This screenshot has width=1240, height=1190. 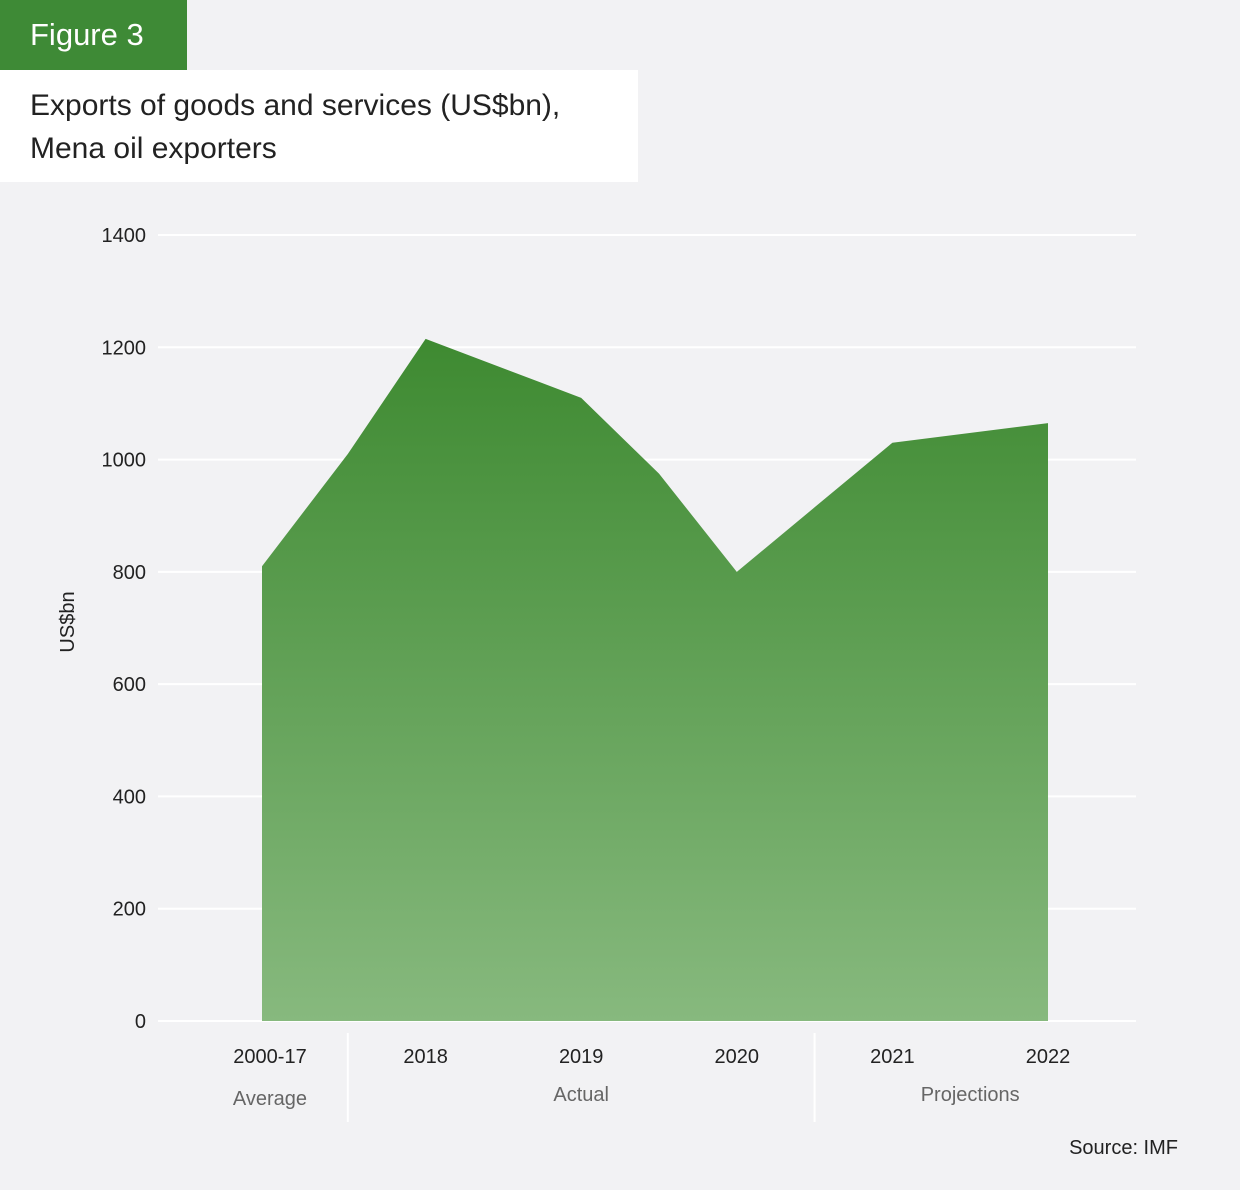 What do you see at coordinates (737, 1057) in the screenshot?
I see `x-tick-label: 2020` at bounding box center [737, 1057].